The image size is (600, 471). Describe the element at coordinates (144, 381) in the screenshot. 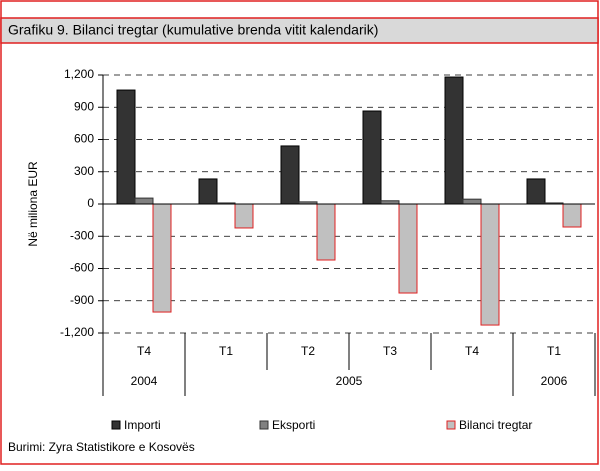

I see `x-group-label: 2004` at that location.